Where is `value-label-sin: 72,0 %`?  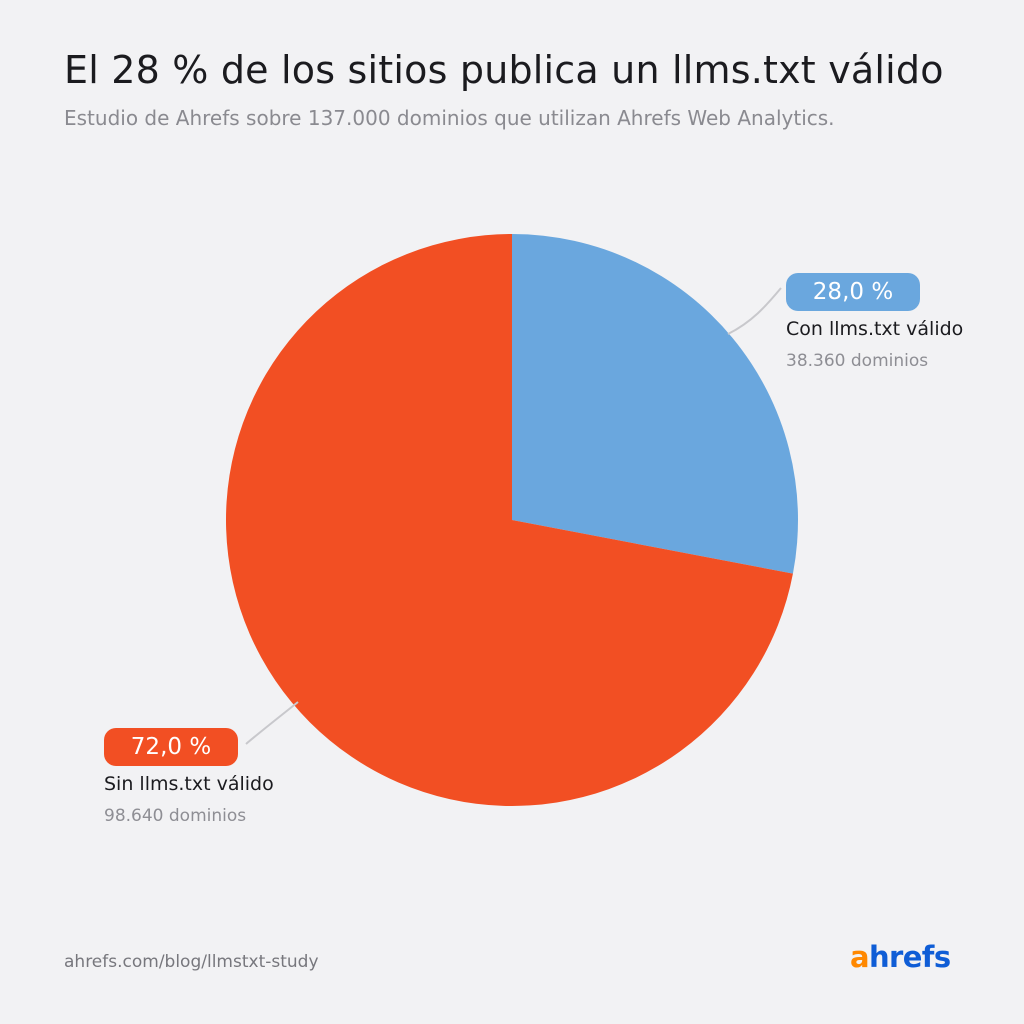
value-label-sin: 72,0 % is located at coordinates (171, 747).